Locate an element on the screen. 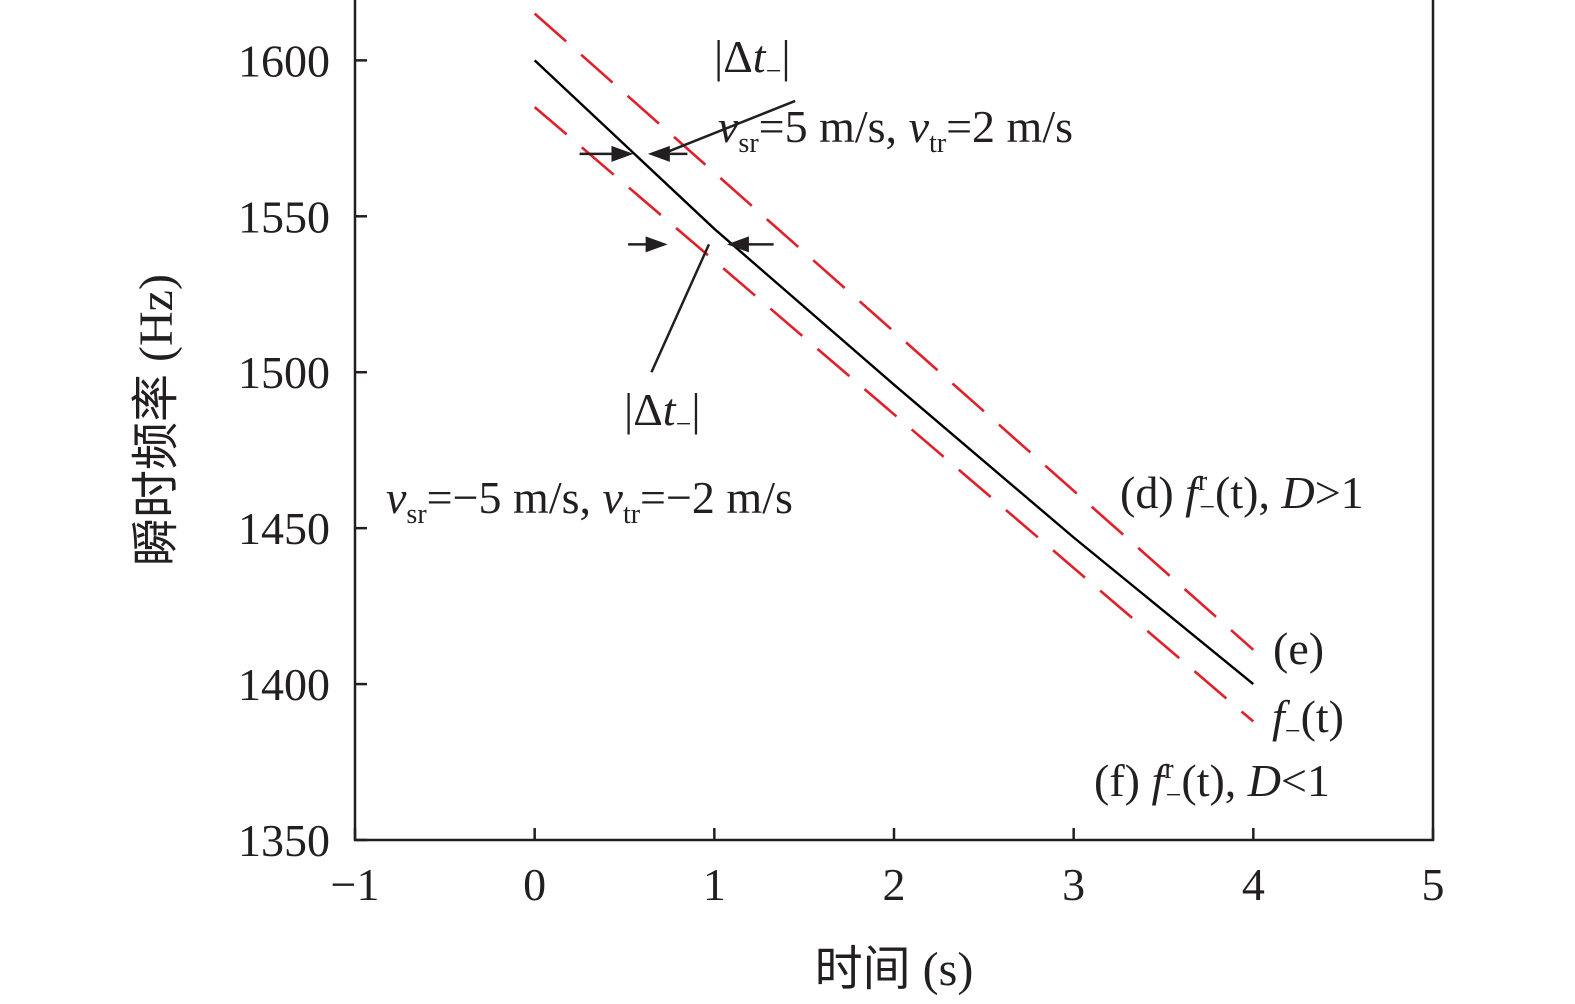 Image resolution: width=1575 pixels, height=1004 pixels. x-tick-label: 0 is located at coordinates (534, 884).